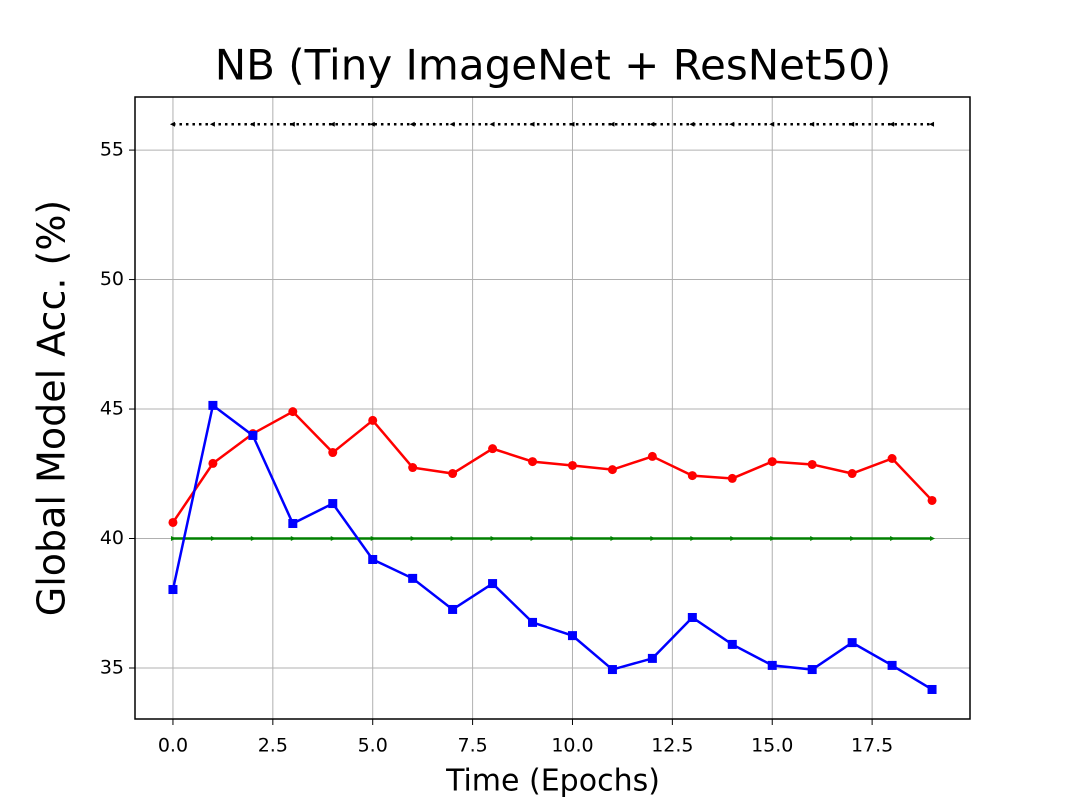 This screenshot has height=809, width=1079. Describe the element at coordinates (552, 467) in the screenshot. I see `series-line` at that location.